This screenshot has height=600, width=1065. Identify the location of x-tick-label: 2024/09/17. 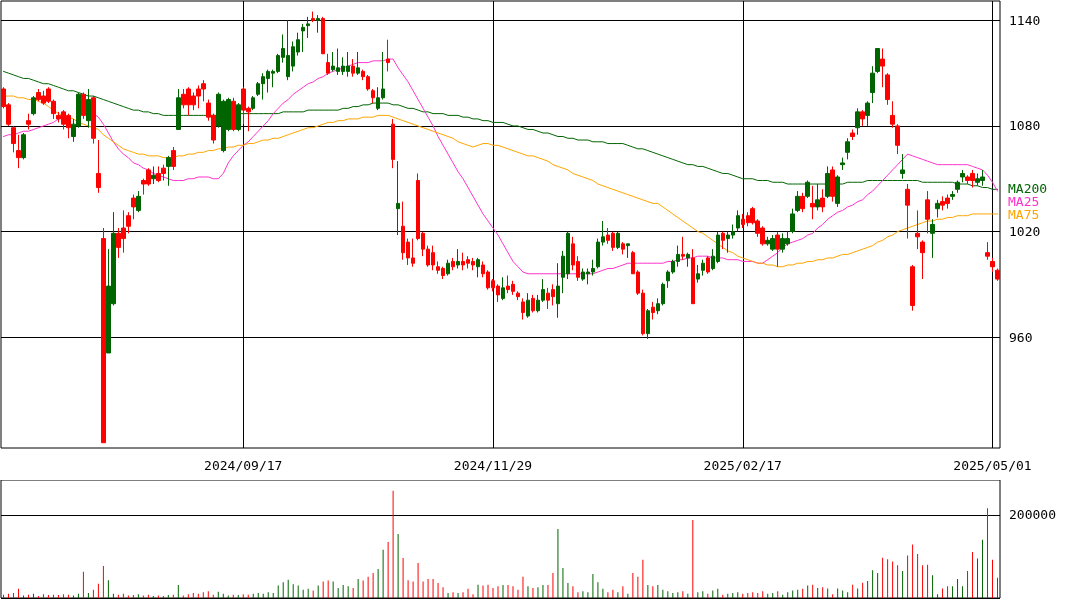
(243, 465).